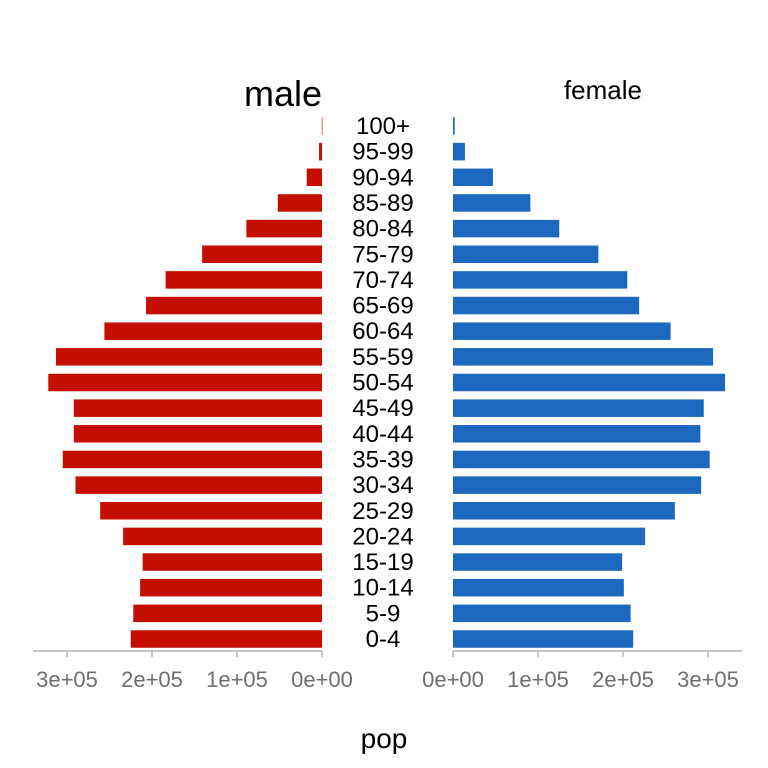 Image resolution: width=768 pixels, height=768 pixels. Describe the element at coordinates (382, 280) in the screenshot. I see `age-label-70-74: 70-74` at that location.